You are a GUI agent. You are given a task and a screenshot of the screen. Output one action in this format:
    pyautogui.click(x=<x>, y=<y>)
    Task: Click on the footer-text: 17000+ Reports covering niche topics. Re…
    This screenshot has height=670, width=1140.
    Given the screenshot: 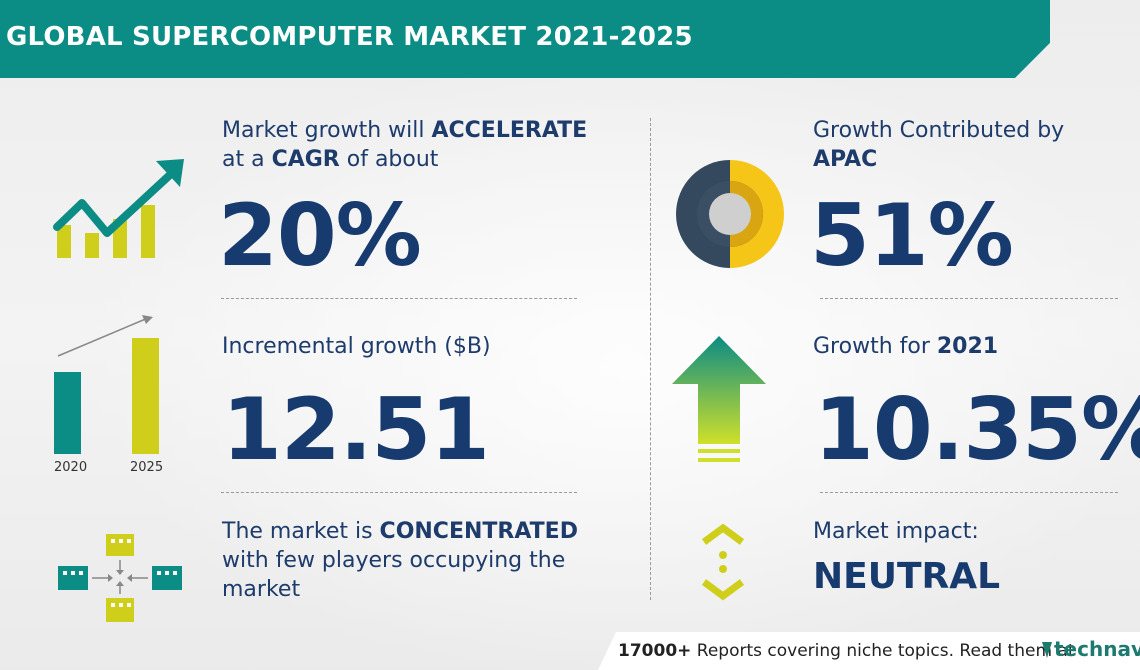 What is the action you would take?
    pyautogui.click(x=846, y=651)
    